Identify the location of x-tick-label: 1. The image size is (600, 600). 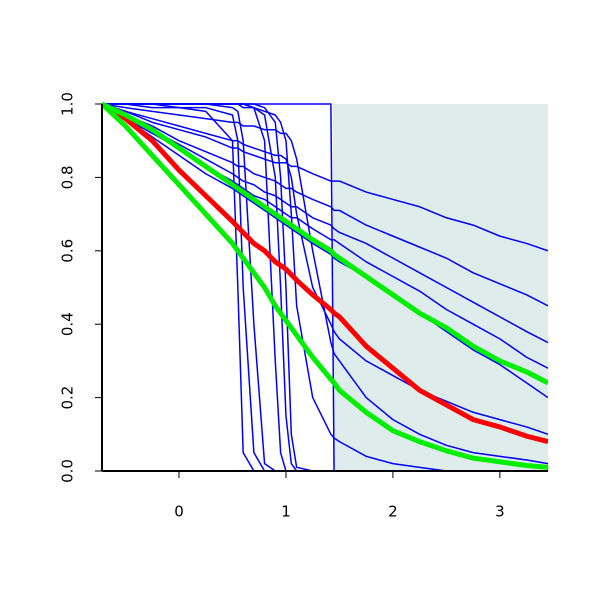
(286, 512).